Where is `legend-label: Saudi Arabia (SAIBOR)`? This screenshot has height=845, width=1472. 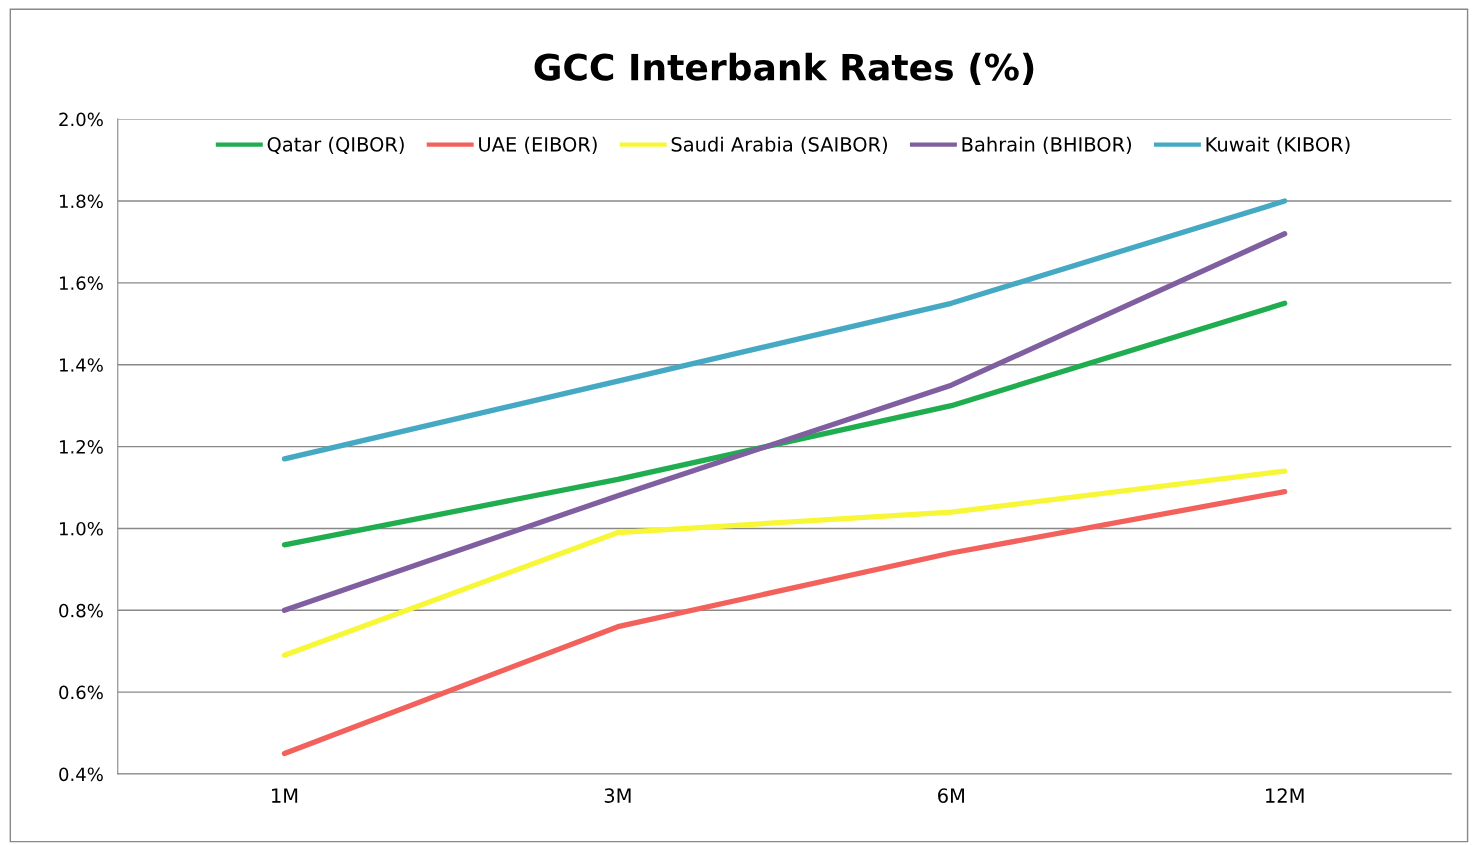 legend-label: Saudi Arabia (SAIBOR) is located at coordinates (779, 145).